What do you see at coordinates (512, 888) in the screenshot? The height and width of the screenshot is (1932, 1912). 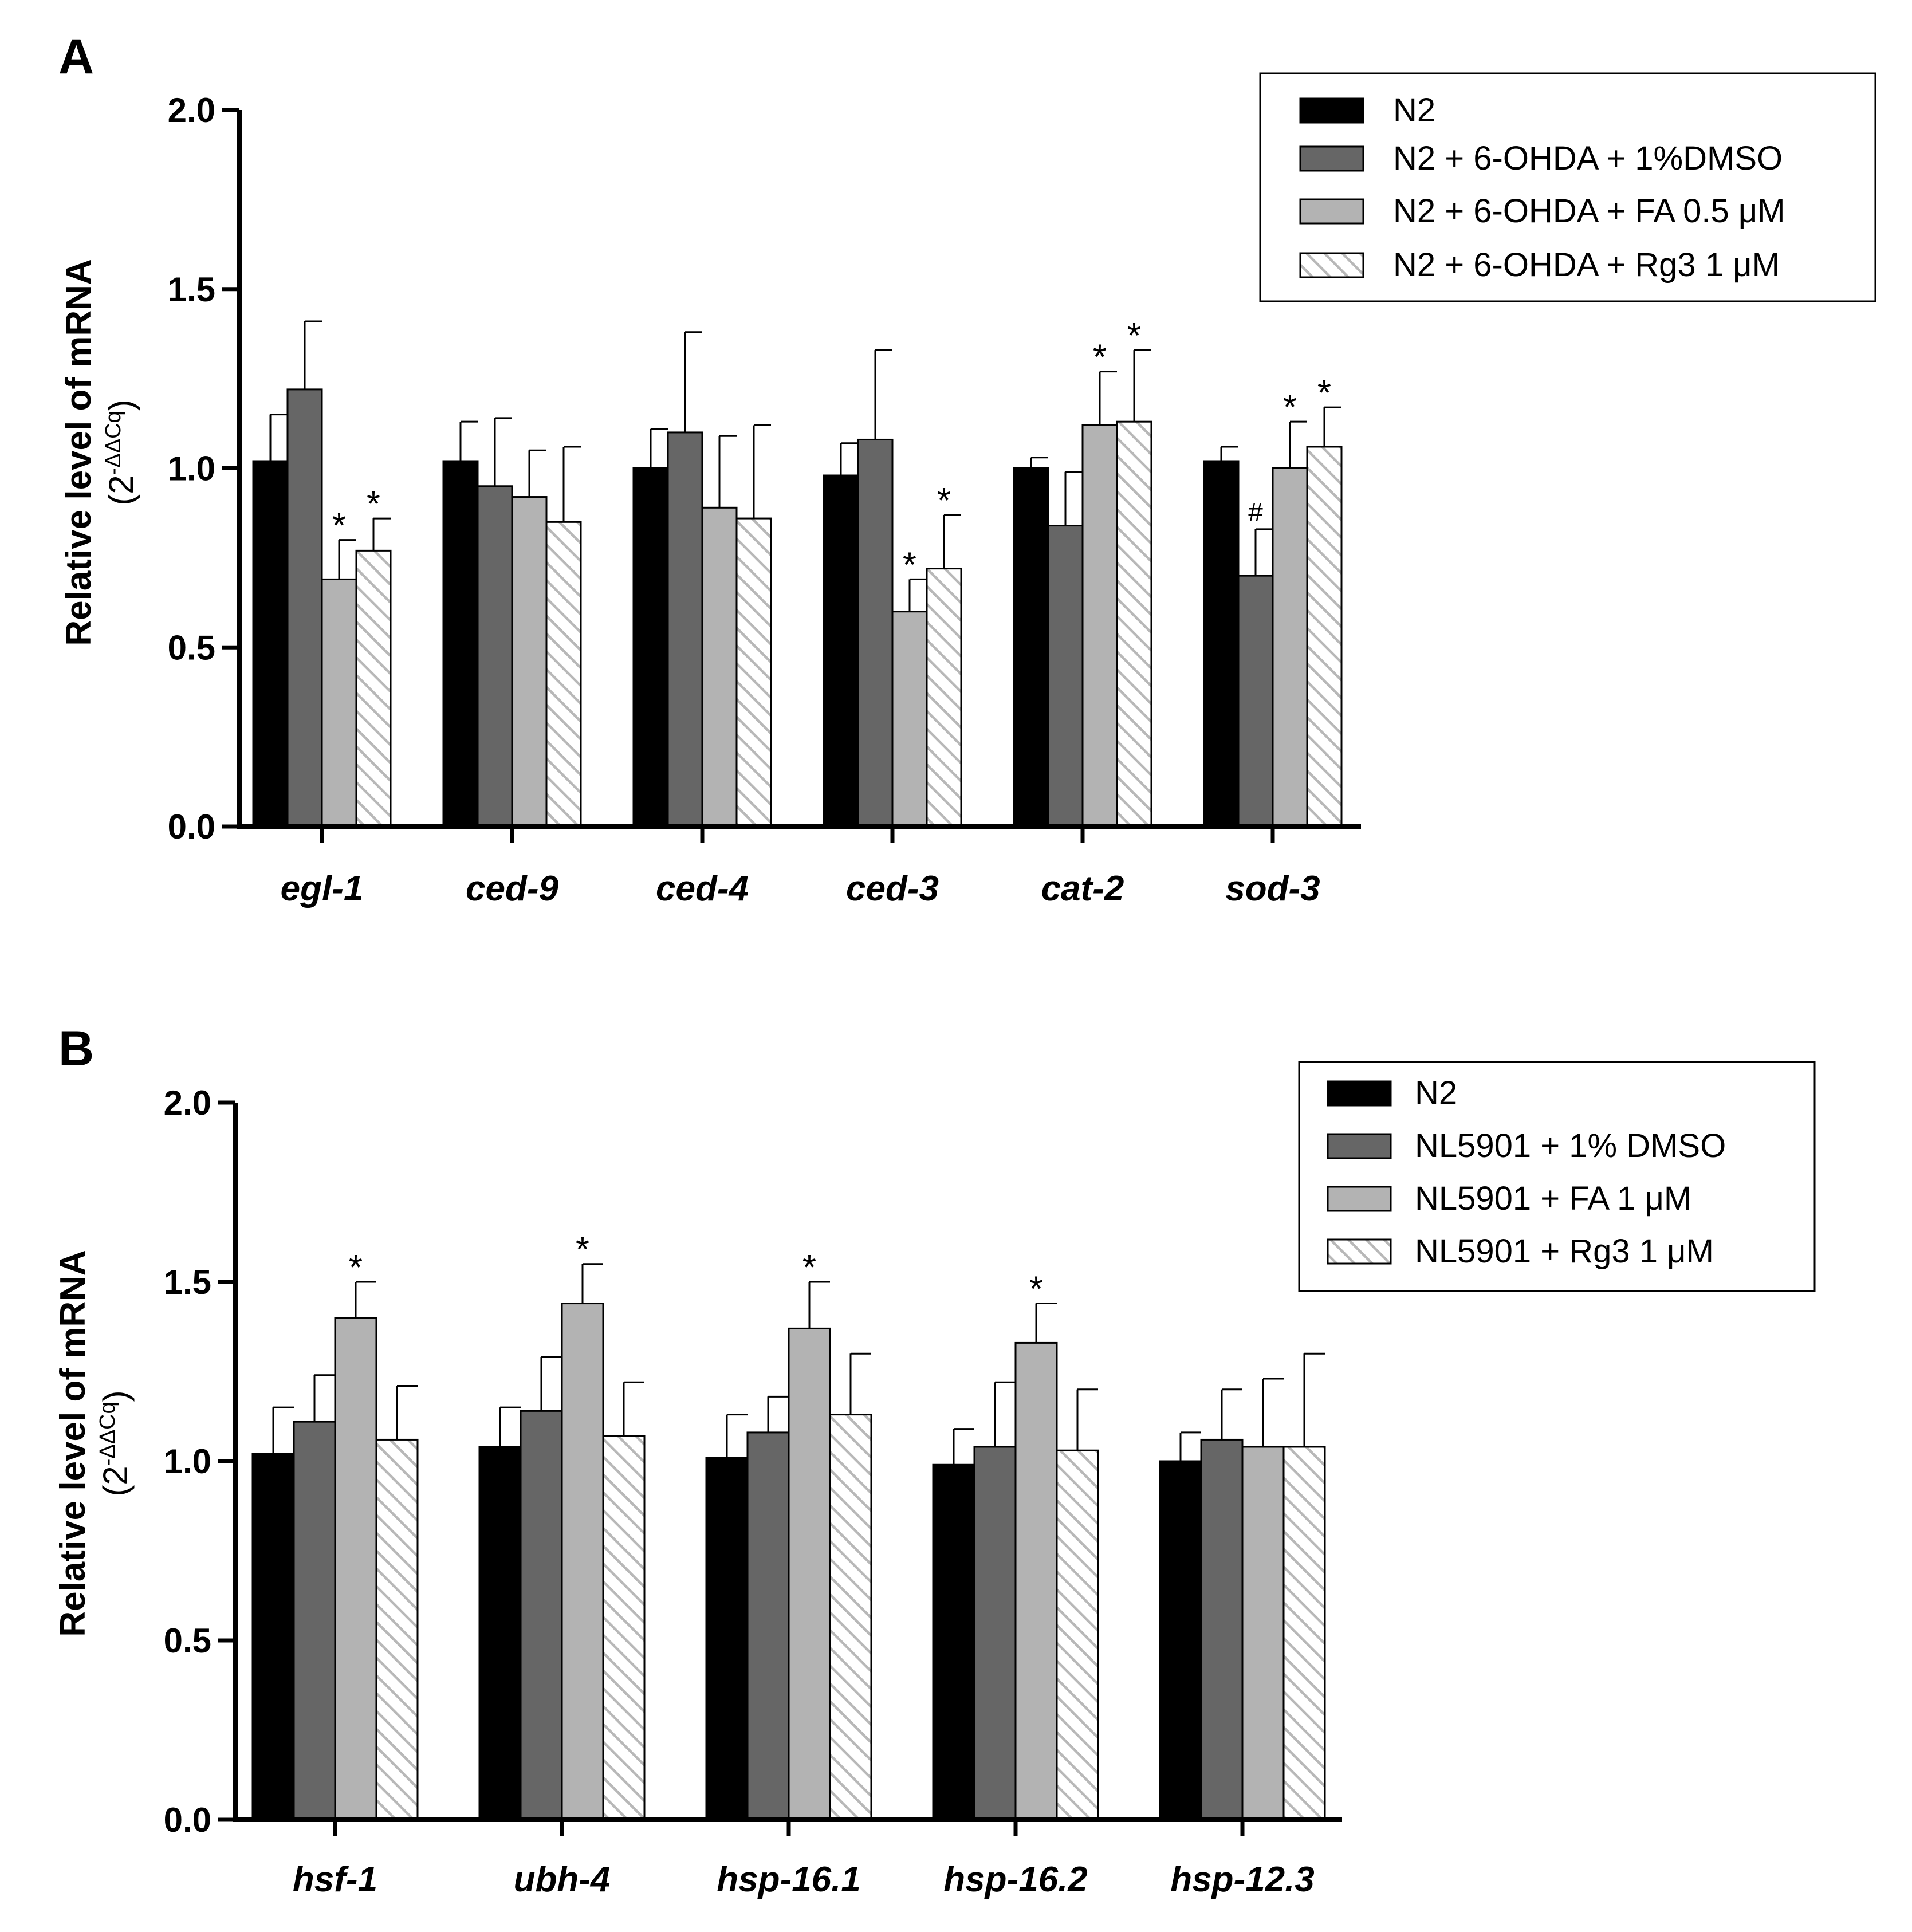 I see `panel-a-x-tick-label-1: ced-9` at bounding box center [512, 888].